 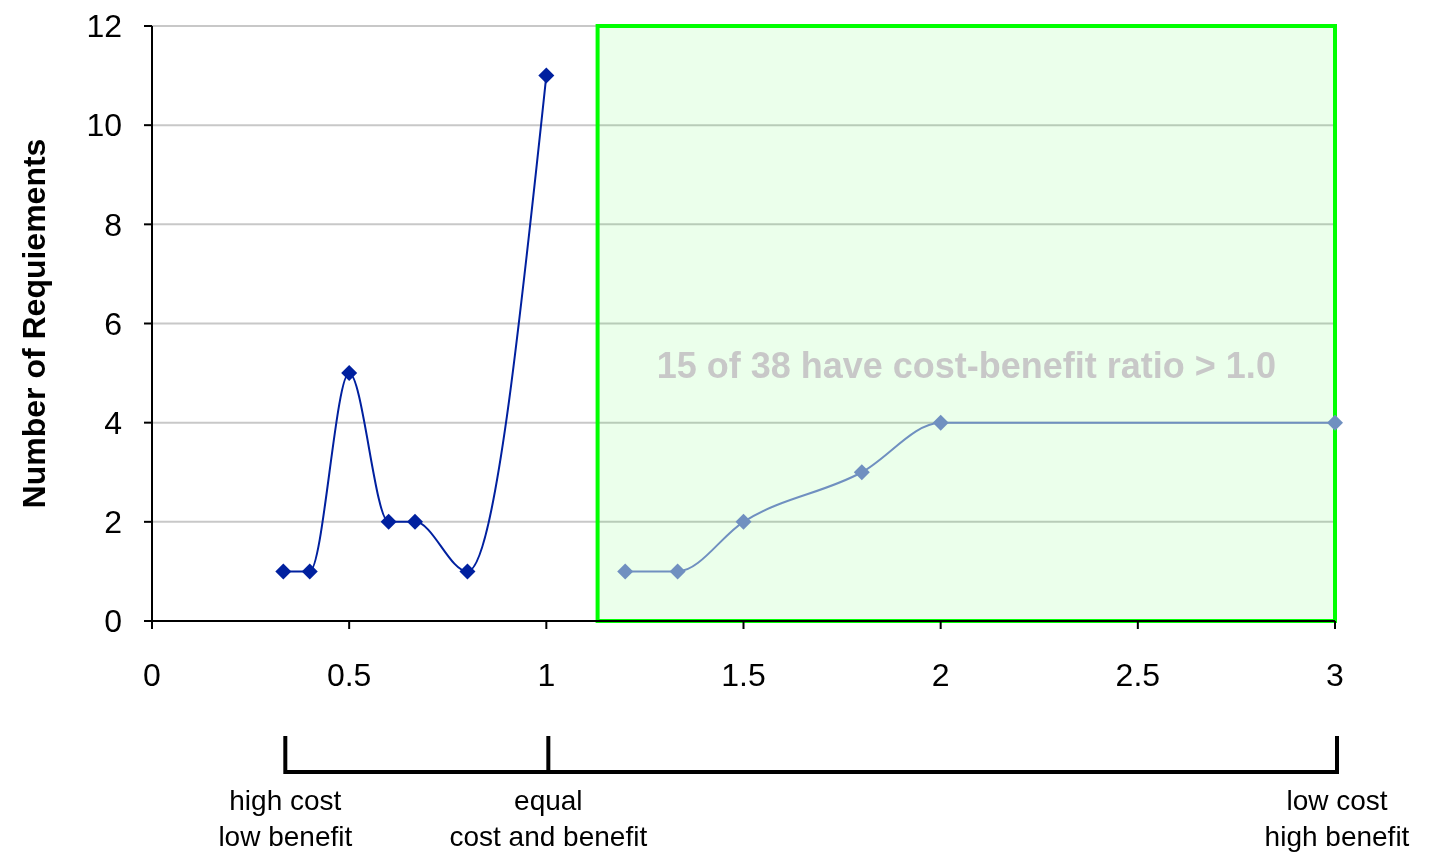 I want to click on annotation: high cost low benefit, so click(x=285, y=818).